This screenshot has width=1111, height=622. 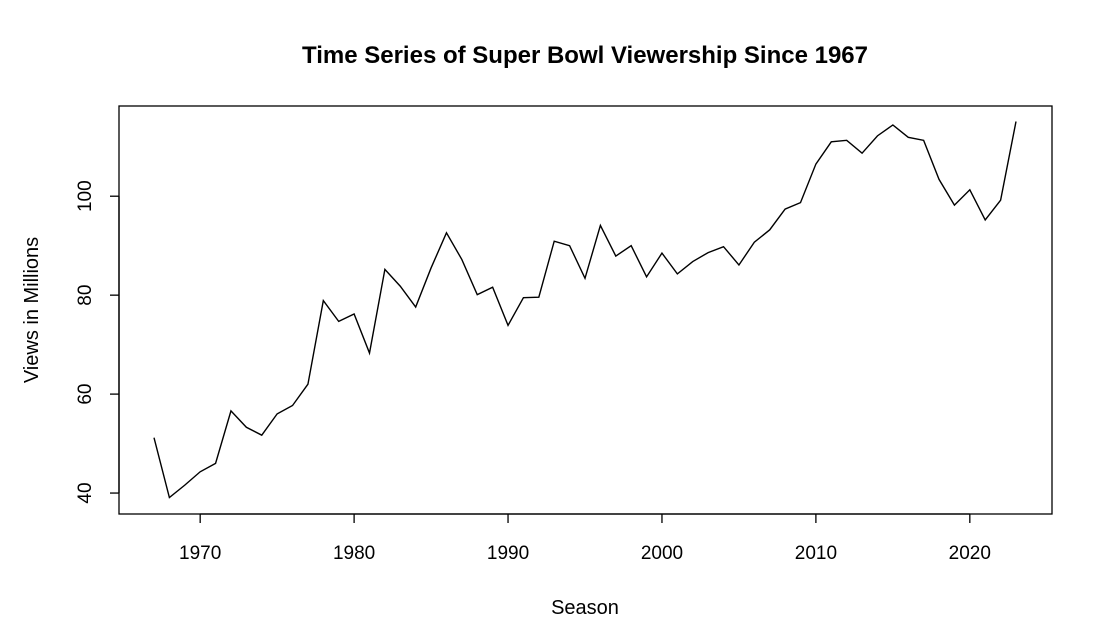 I want to click on y-axis-label: Views in Millions, so click(x=32, y=310).